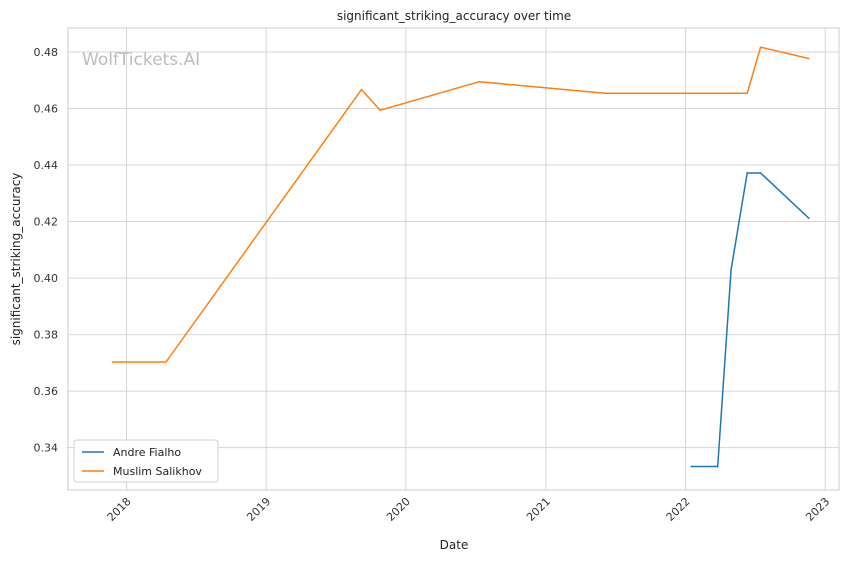 This screenshot has width=852, height=561. I want to click on chart-title: significant_striking_accuracy over time, so click(454, 16).